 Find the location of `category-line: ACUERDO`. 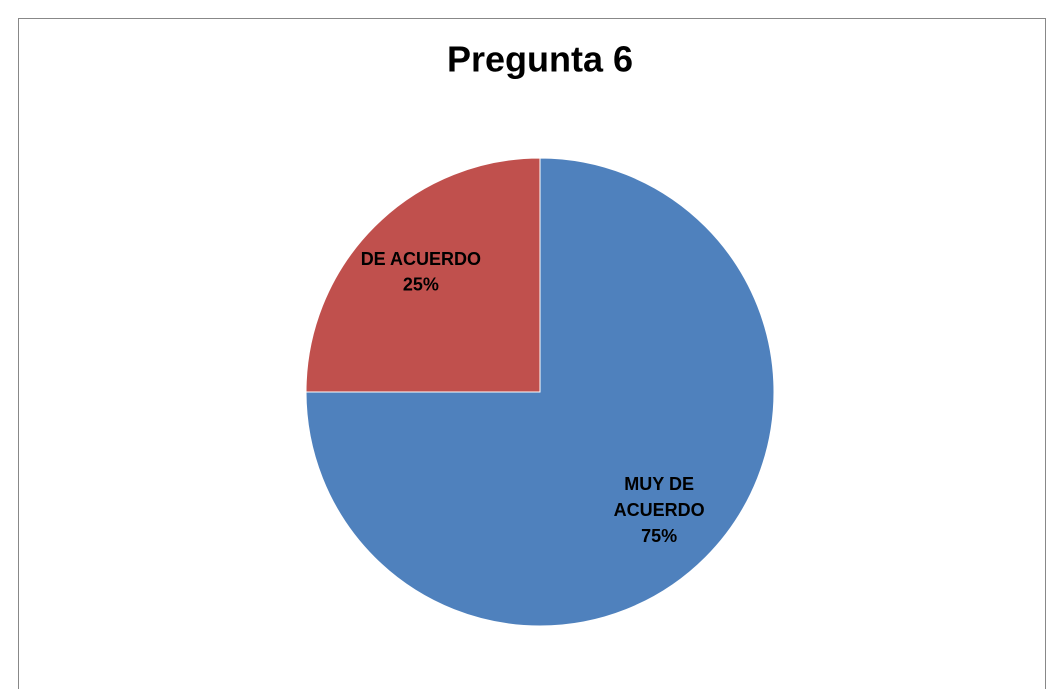

category-line: ACUERDO is located at coordinates (659, 510).